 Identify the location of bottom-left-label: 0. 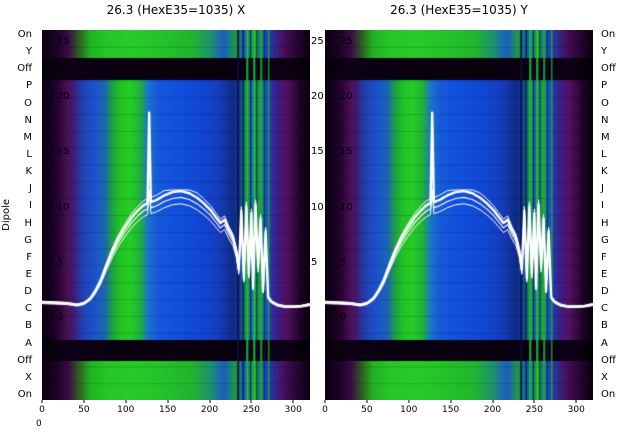
(39, 424).